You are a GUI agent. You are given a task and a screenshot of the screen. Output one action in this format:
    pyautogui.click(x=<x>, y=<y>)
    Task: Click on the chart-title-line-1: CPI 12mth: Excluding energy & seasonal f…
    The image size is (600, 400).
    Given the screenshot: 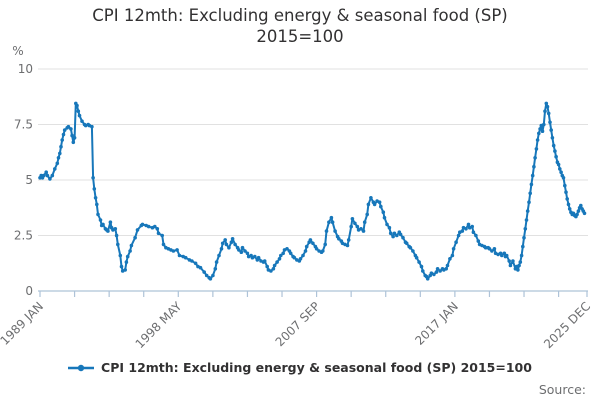 What is the action you would take?
    pyautogui.click(x=300, y=15)
    